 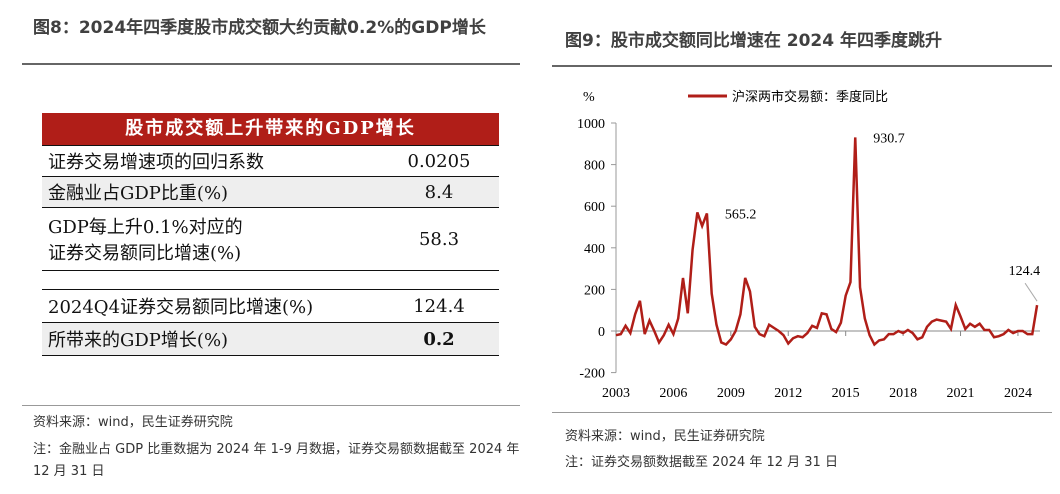 I want to click on y-tick-label: 1000, so click(x=591, y=124).